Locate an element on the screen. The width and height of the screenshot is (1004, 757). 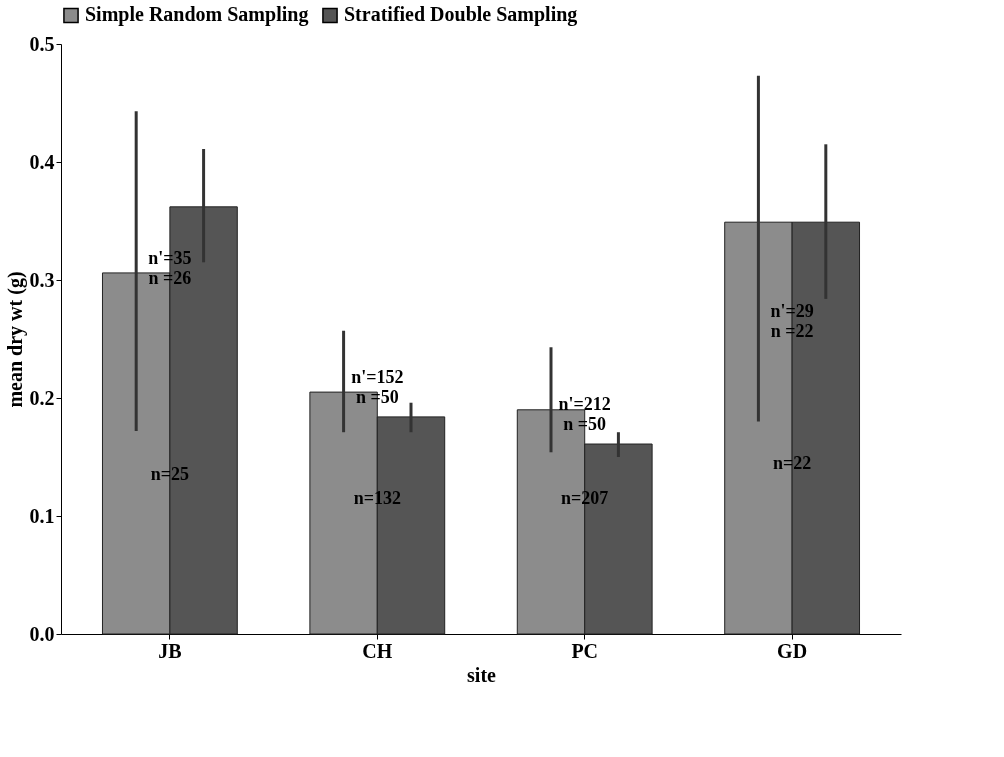
annotation: n=207 is located at coordinates (585, 498).